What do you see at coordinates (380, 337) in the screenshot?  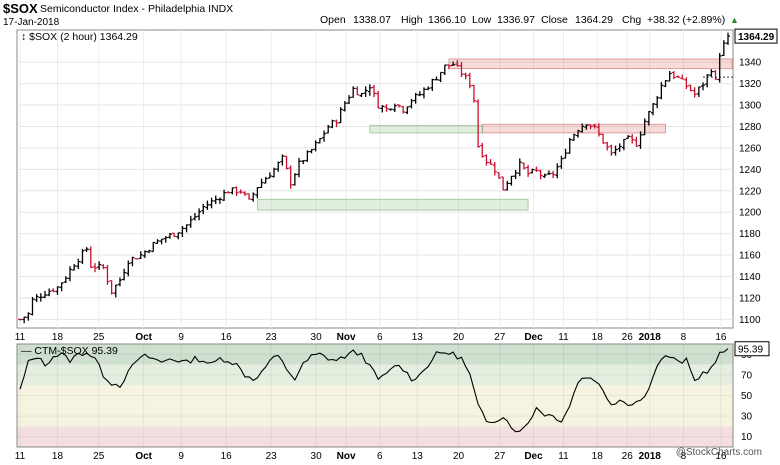 I see `price-x-tick-label: 6` at bounding box center [380, 337].